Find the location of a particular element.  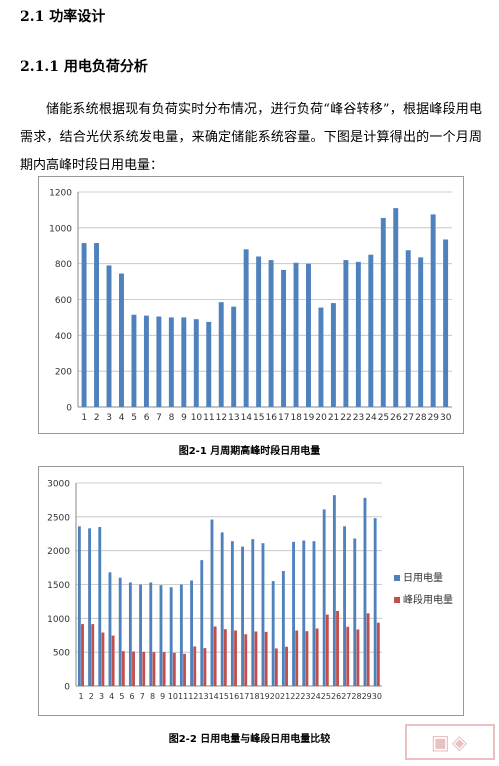

chart1-x-tick-label: 15 is located at coordinates (258, 418).